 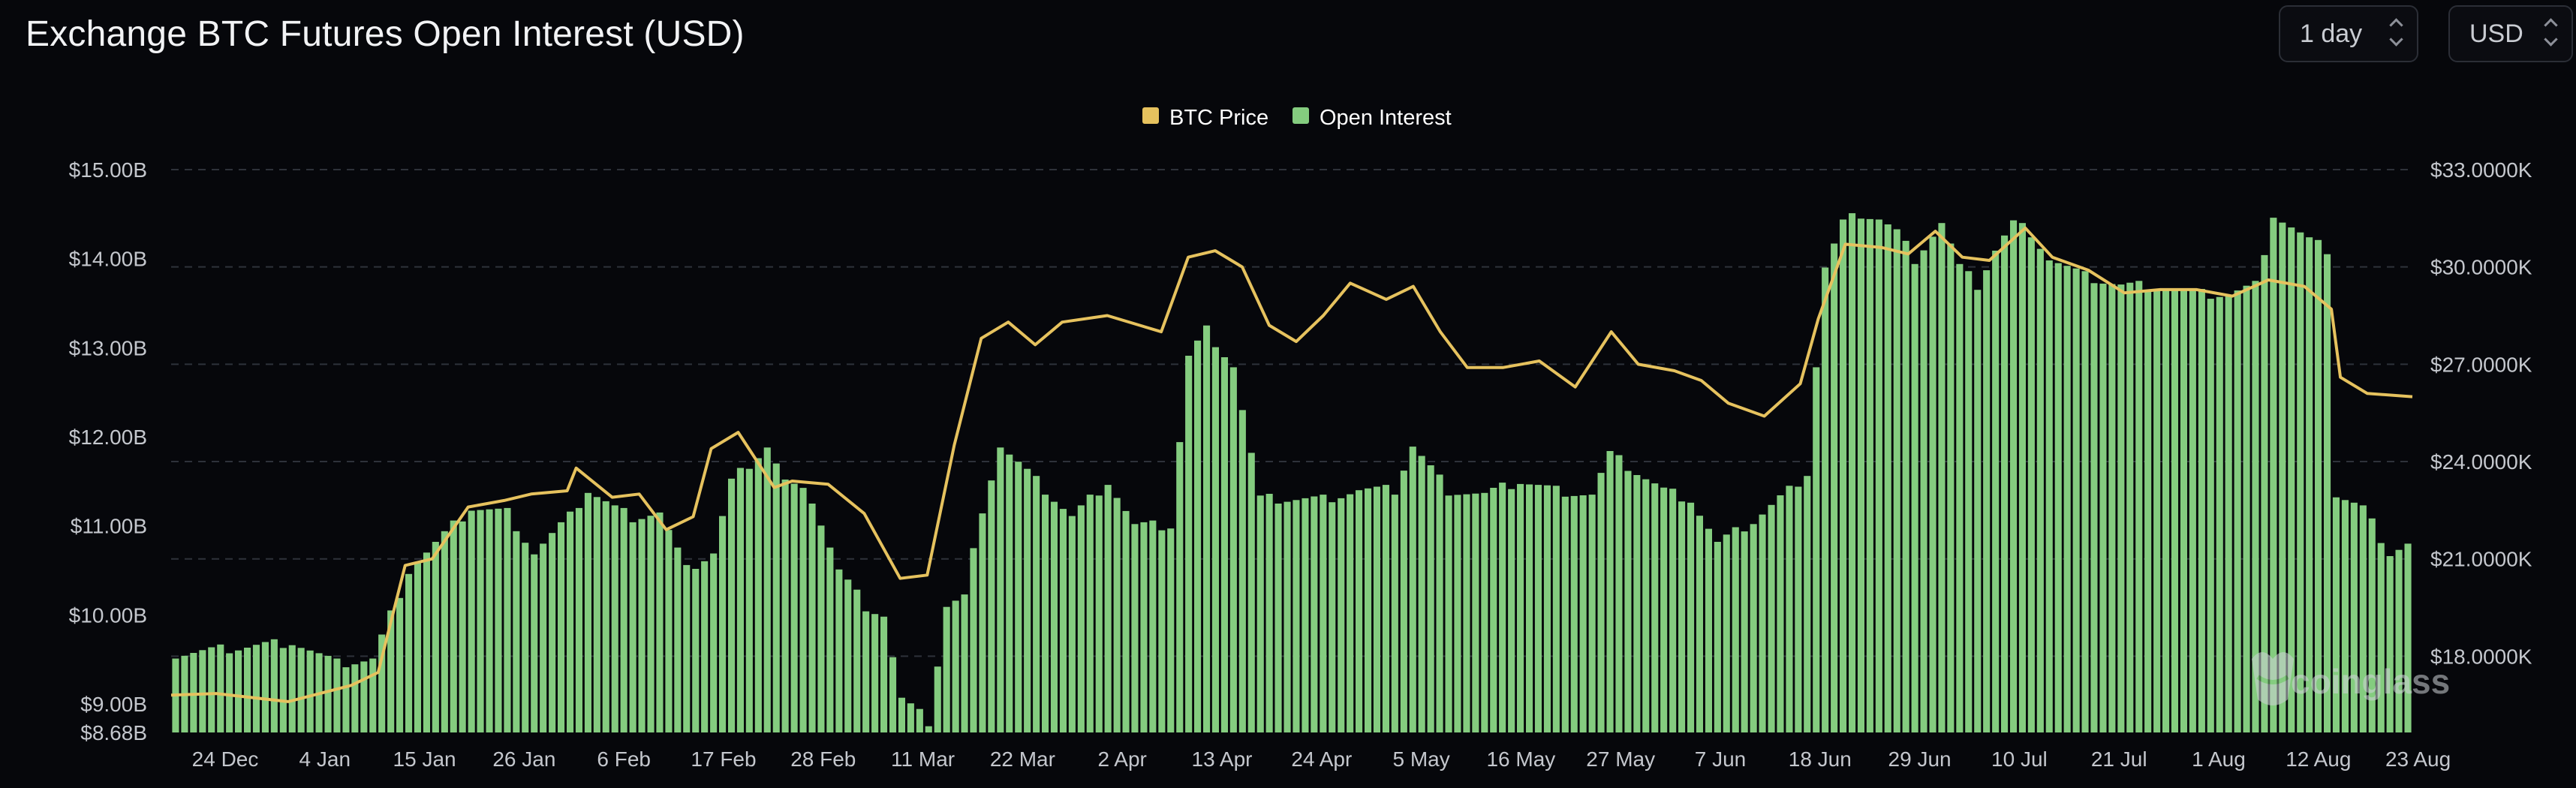 What do you see at coordinates (108, 259) in the screenshot?
I see `y-left-tick-label: $14.00B` at bounding box center [108, 259].